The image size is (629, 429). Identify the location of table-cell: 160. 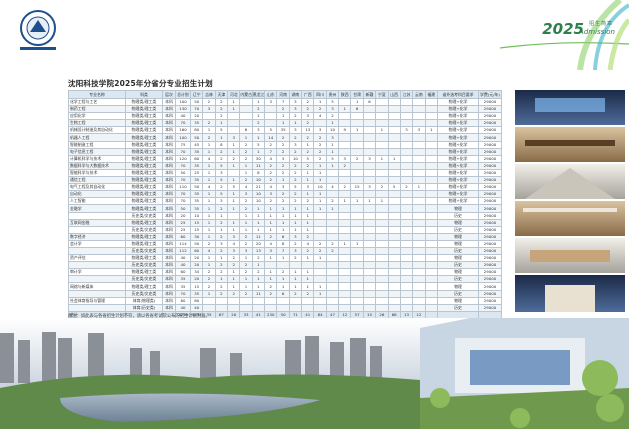
(183, 130).